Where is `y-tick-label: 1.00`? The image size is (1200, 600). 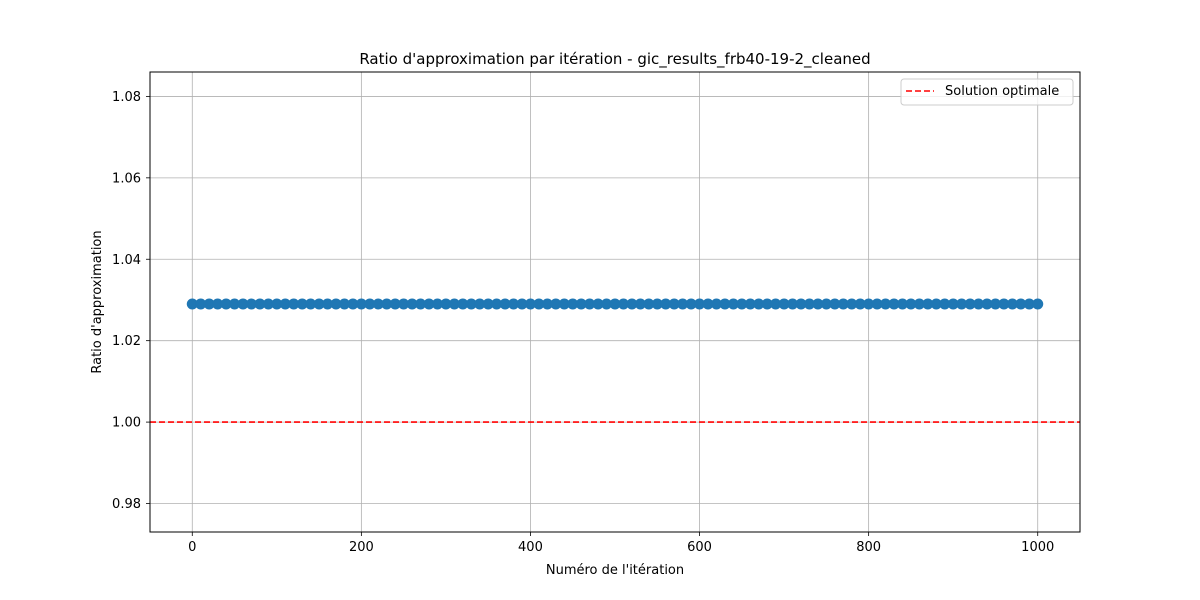 y-tick-label: 1.00 is located at coordinates (126, 423).